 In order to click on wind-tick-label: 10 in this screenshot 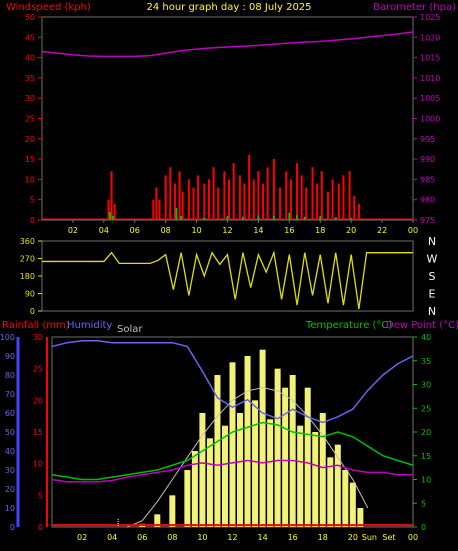, I will do `click(30, 179)`.